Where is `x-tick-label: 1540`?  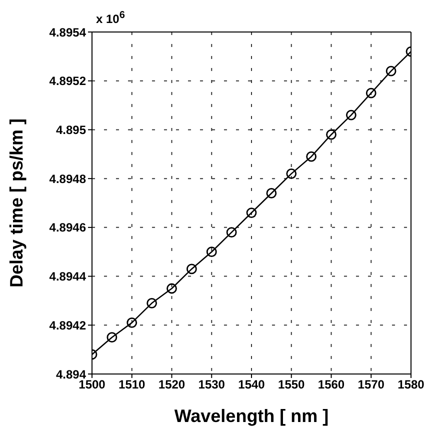
x-tick-label: 1540 is located at coordinates (252, 385).